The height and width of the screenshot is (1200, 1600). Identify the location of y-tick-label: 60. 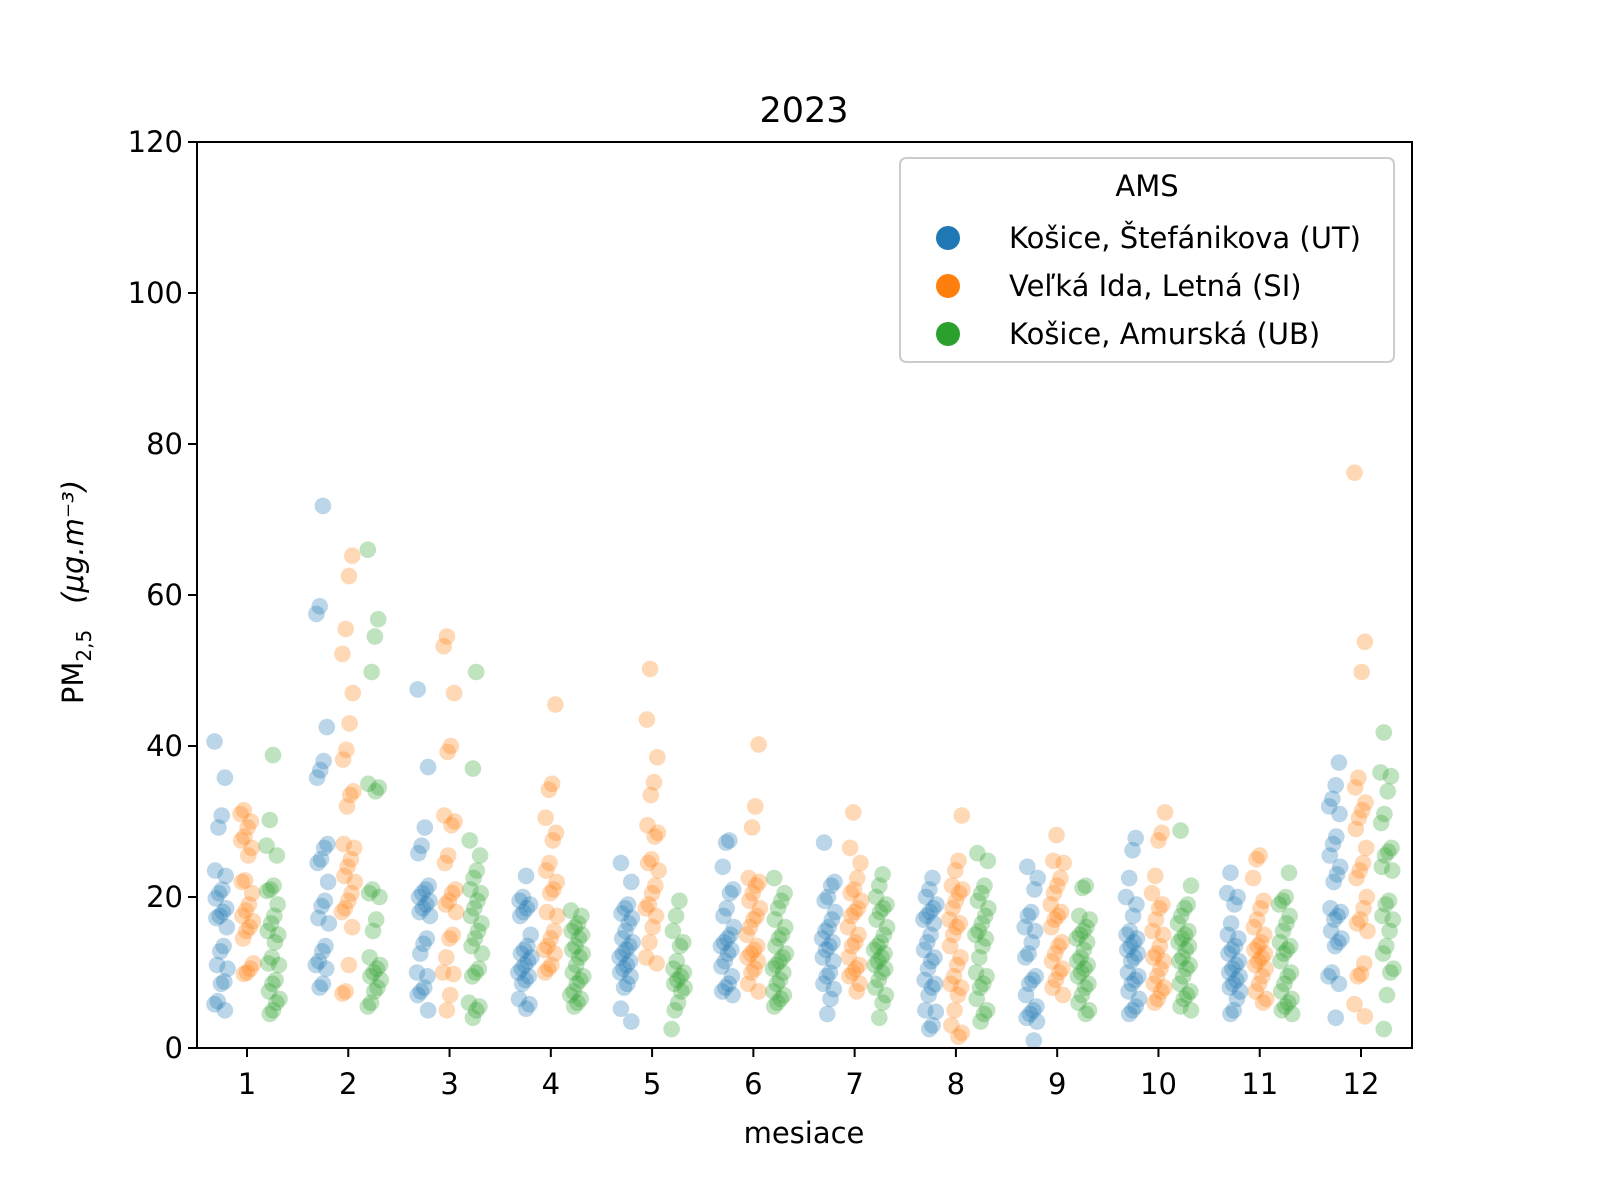
(164, 595).